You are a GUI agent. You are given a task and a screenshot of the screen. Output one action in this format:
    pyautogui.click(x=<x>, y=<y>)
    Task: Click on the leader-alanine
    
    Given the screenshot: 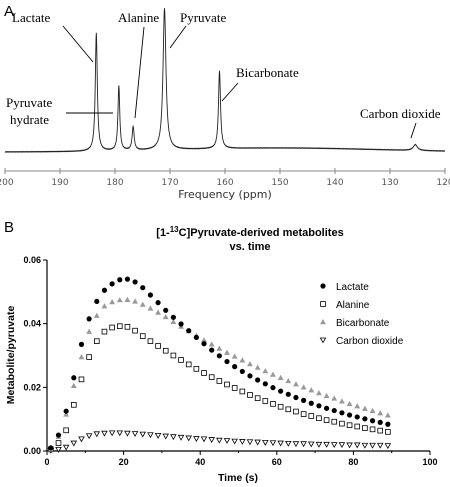 What is the action you would take?
    pyautogui.click(x=139, y=72)
    